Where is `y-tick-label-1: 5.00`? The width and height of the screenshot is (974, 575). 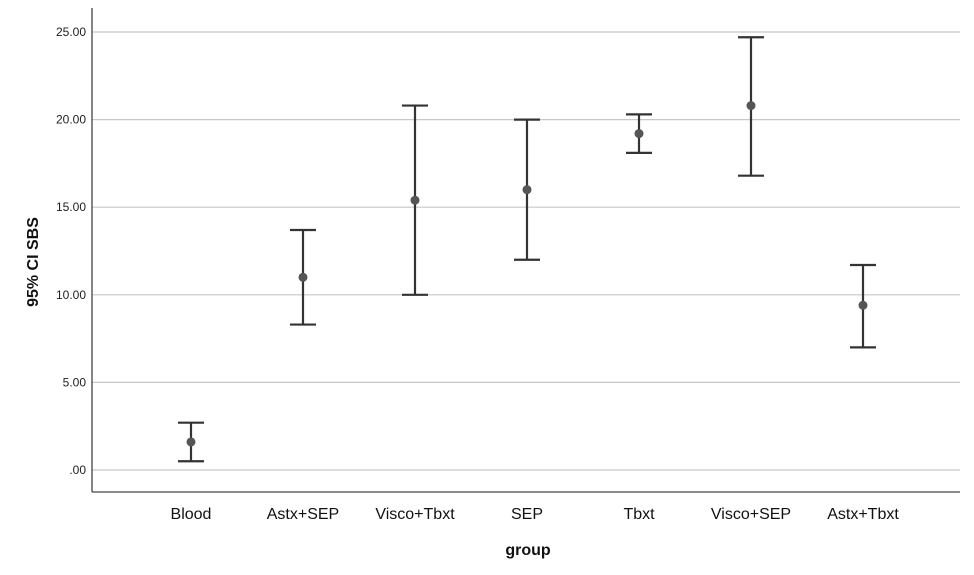 y-tick-label-1: 5.00 is located at coordinates (75, 382).